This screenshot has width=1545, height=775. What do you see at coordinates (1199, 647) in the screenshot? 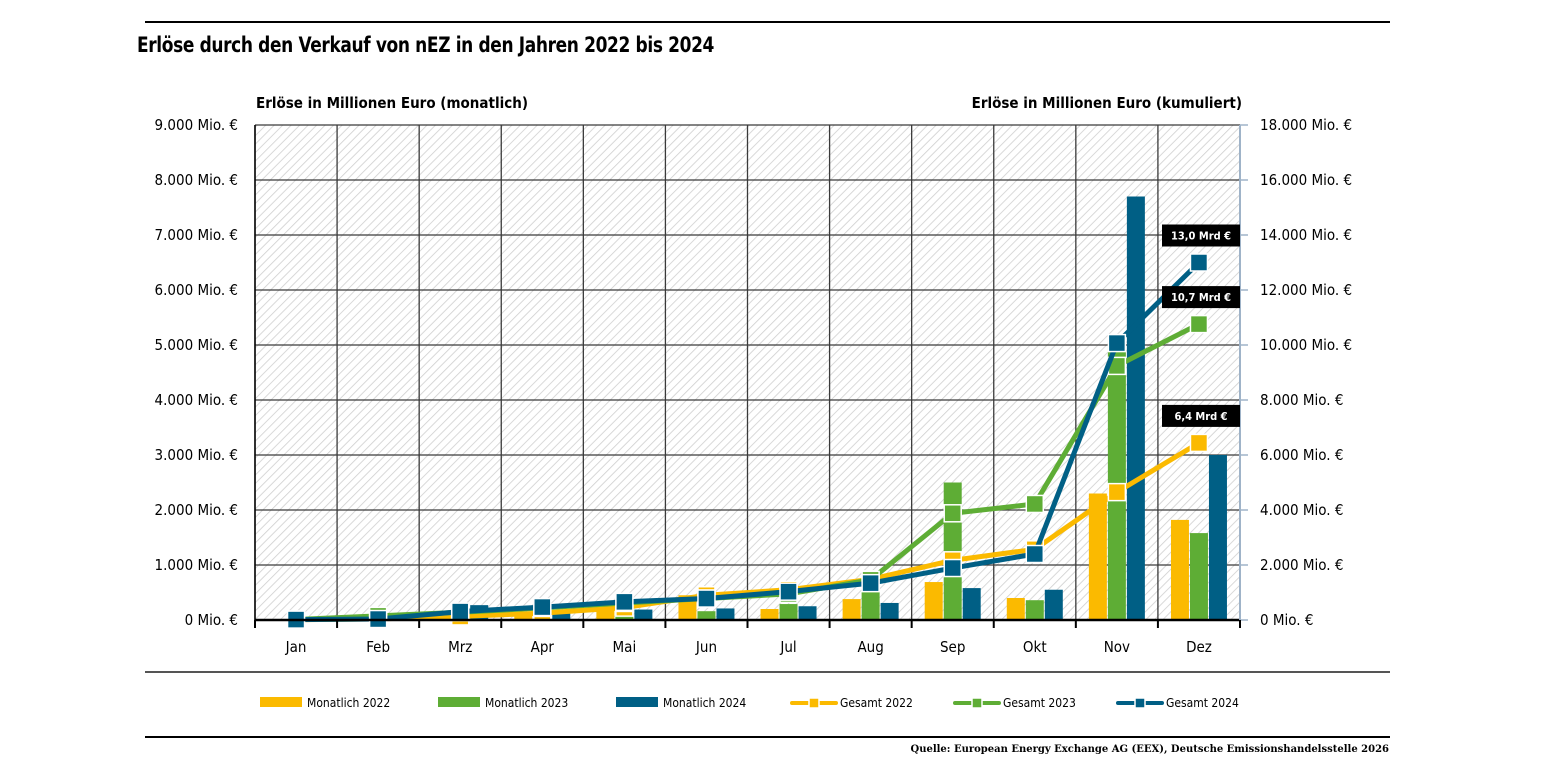
I see `x-tick-label: Dez` at bounding box center [1199, 647].